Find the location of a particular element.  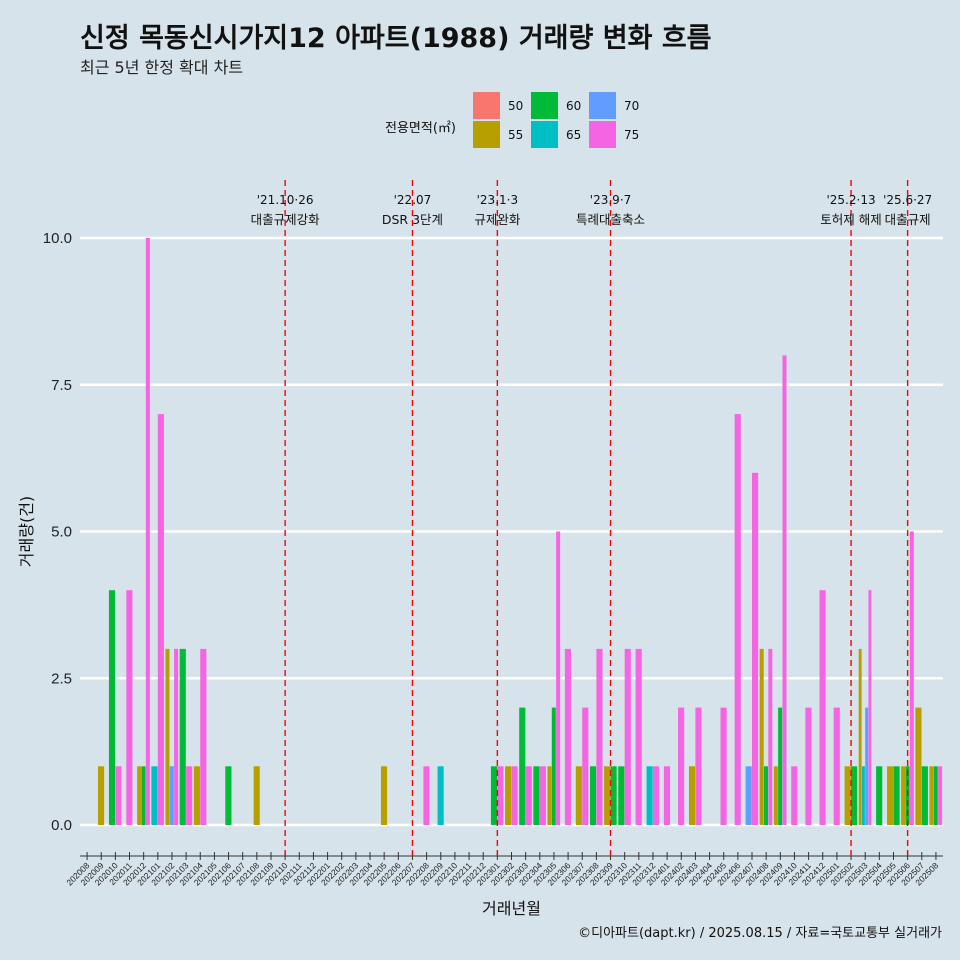

y-tick-label: 10.0 is located at coordinates (57, 238).